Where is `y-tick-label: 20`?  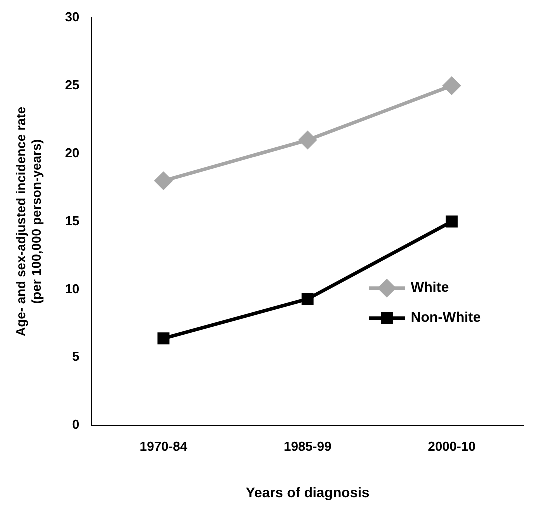
y-tick-label: 20 is located at coordinates (72, 152).